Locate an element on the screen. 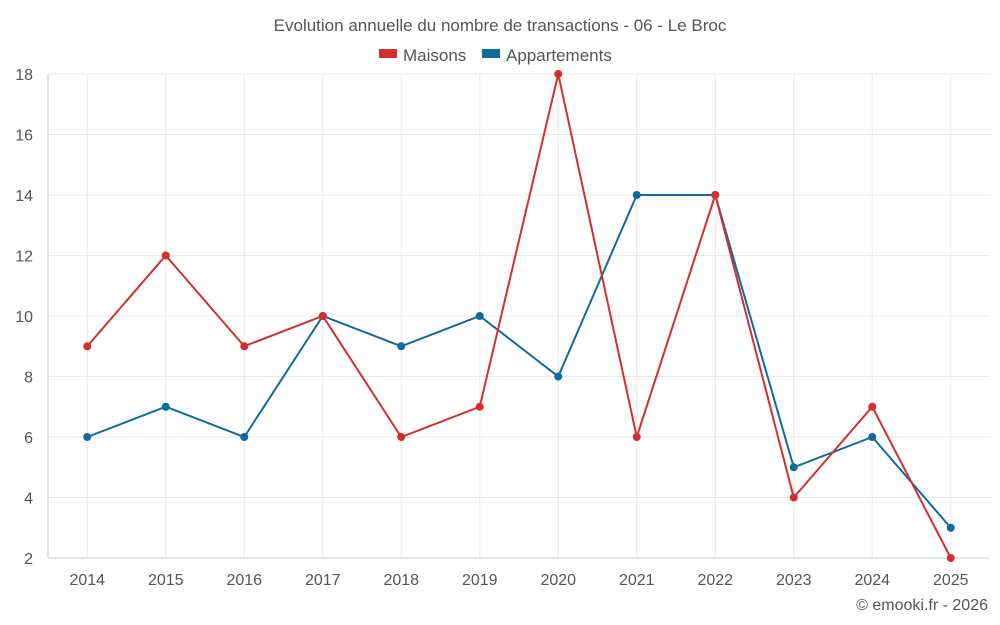  y-tick-label: 16 is located at coordinates (24, 136).